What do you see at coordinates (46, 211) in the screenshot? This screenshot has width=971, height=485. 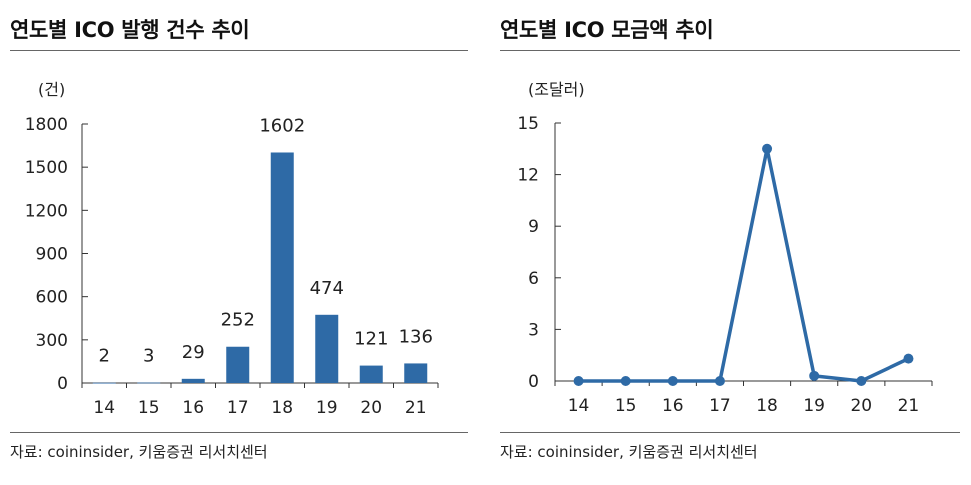 I see `y-tick-label: 1200` at bounding box center [46, 211].